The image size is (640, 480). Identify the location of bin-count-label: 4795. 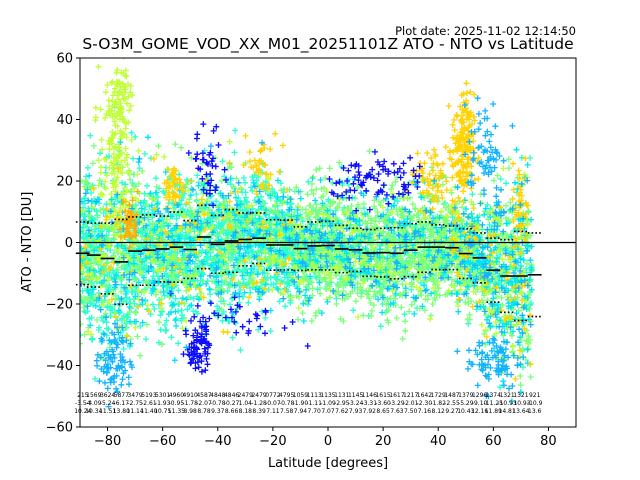
(286, 395).